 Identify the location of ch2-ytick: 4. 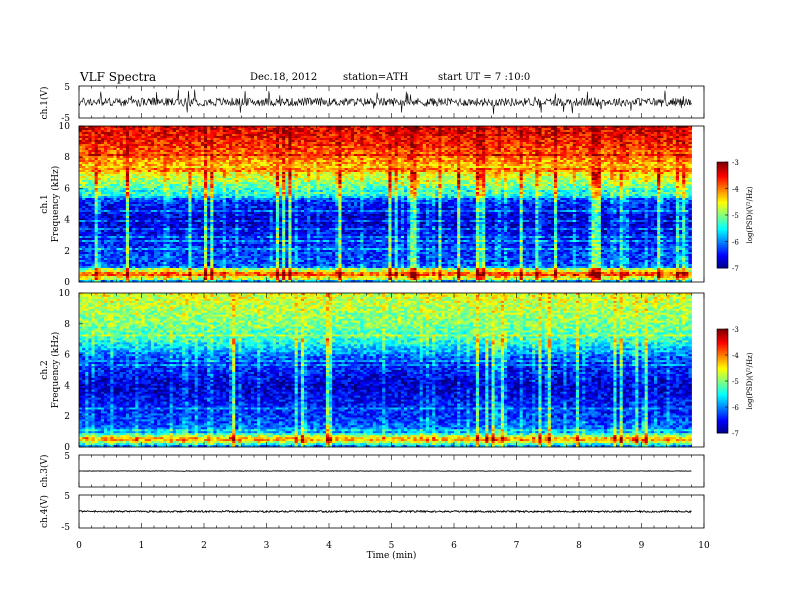
(67, 386).